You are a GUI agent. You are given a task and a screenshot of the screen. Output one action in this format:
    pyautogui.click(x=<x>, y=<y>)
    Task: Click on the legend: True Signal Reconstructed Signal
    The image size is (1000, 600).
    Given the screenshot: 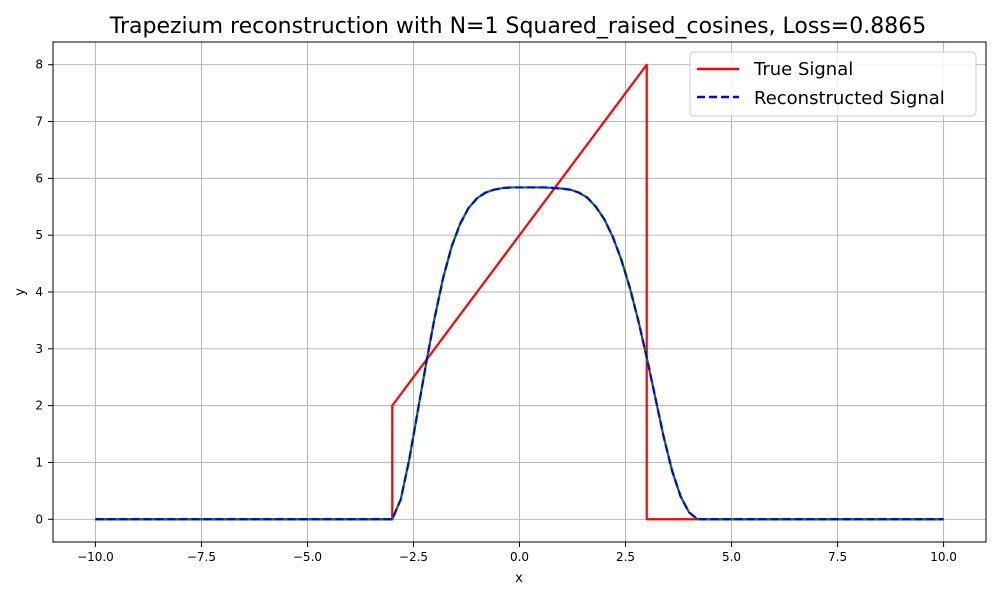 What is the action you would take?
    pyautogui.click(x=833, y=84)
    